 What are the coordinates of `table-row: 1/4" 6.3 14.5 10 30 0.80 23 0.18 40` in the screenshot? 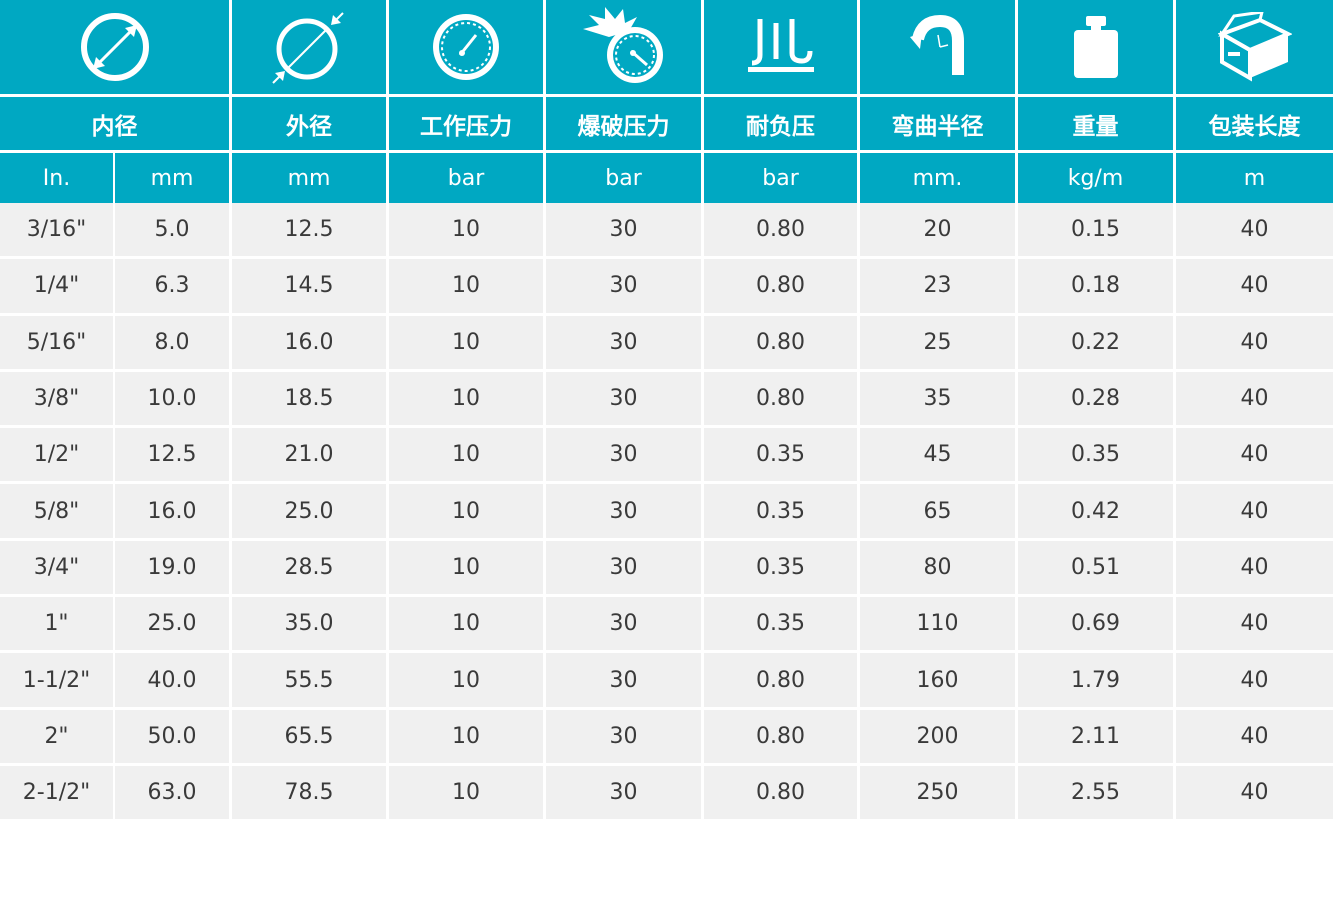 It's located at (666, 287).